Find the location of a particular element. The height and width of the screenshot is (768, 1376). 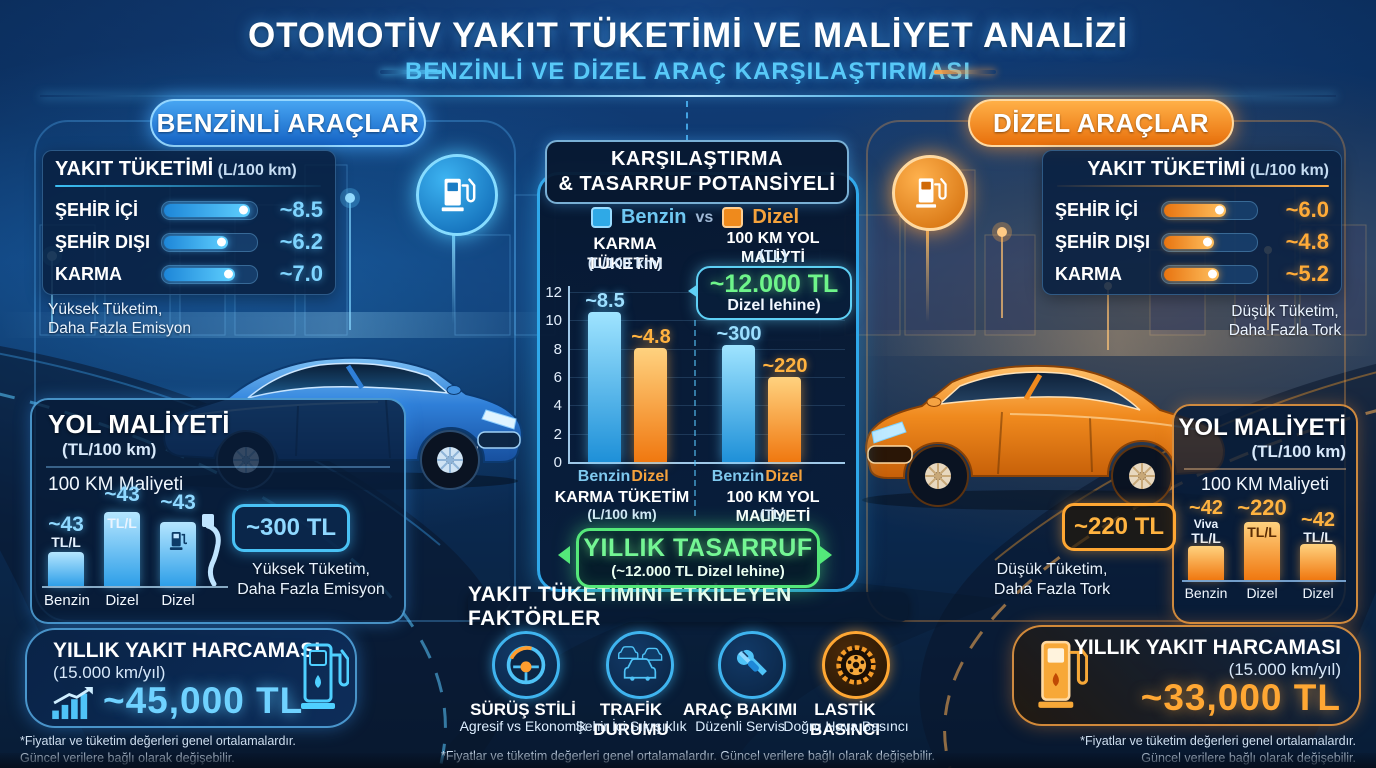

y-axis-tick: 8 is located at coordinates (557, 349).